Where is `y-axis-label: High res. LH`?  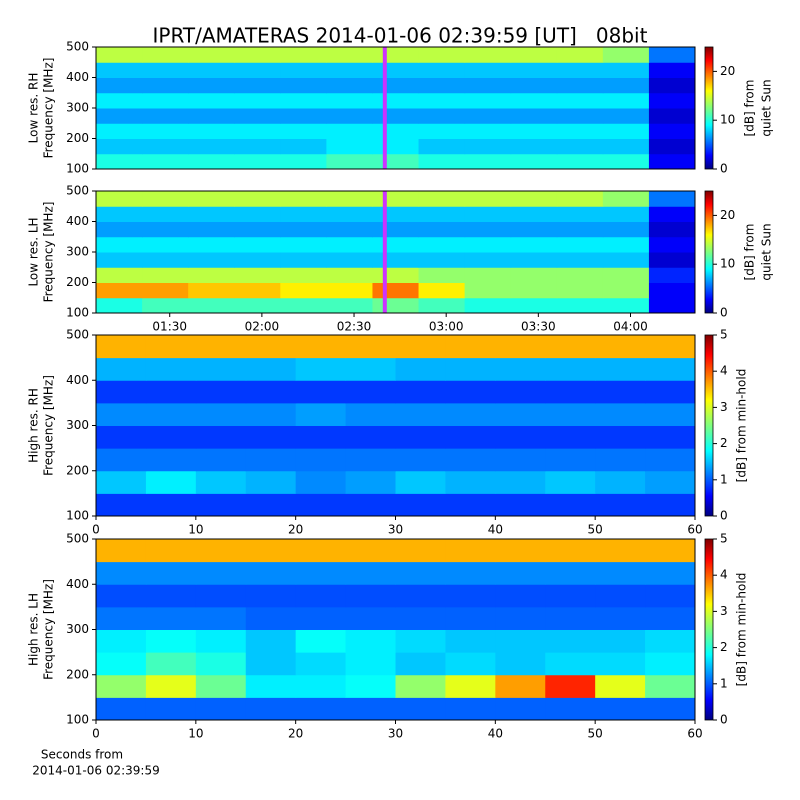
y-axis-label: High res. LH is located at coordinates (34, 629).